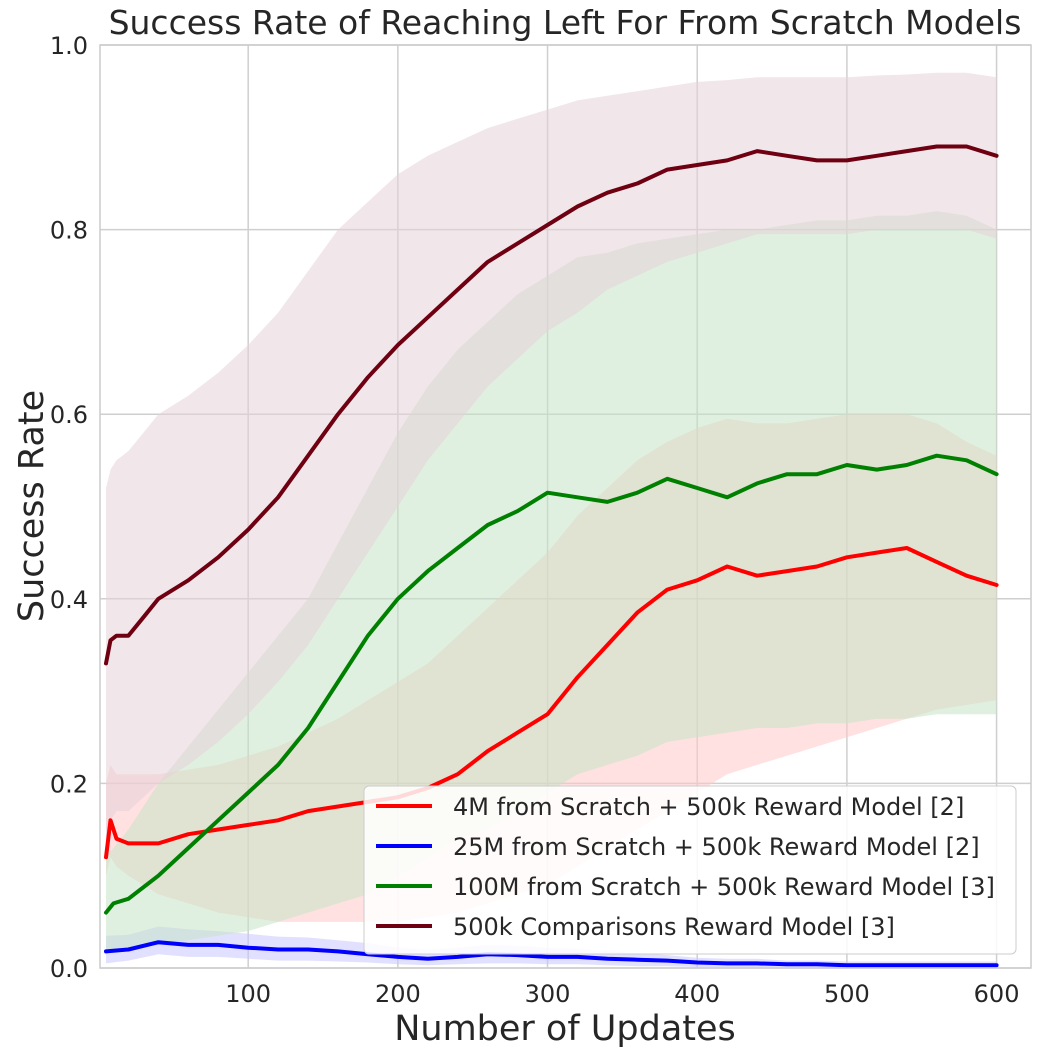 The width and height of the screenshot is (1040, 1060). I want to click on x-tick-label: 200, so click(398, 994).